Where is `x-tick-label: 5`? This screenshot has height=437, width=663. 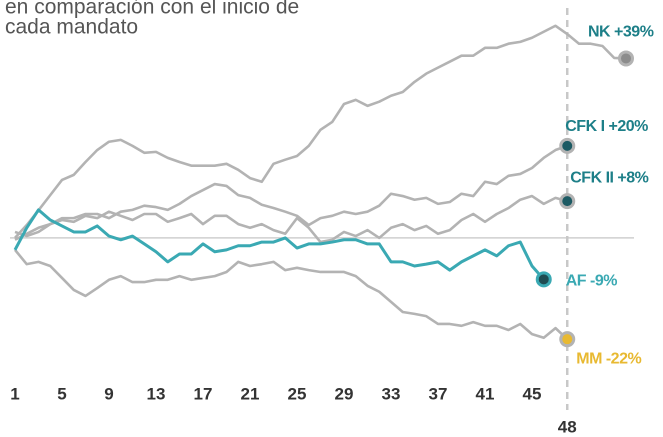 x-tick-label: 5 is located at coordinates (61, 393).